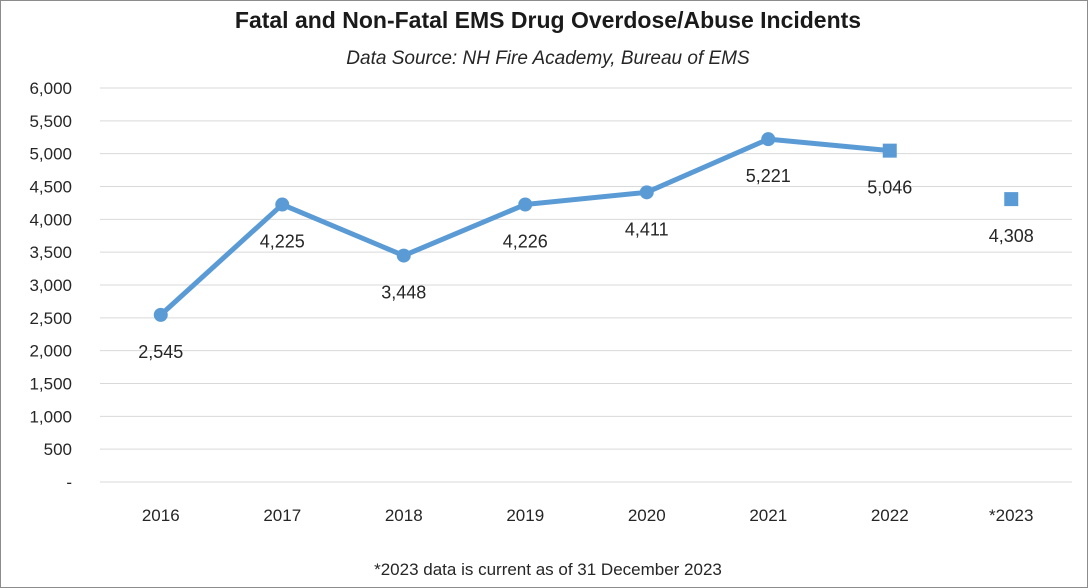 The image size is (1088, 588). I want to click on y-tick-label: 4,000, so click(50, 219).